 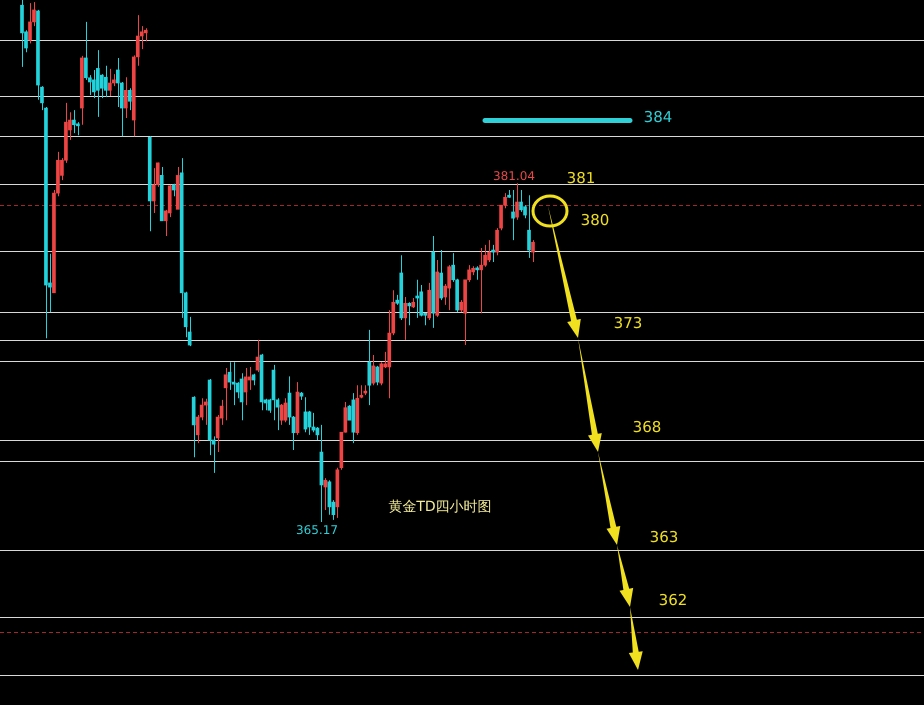 What do you see at coordinates (514, 176) in the screenshot?
I see `annotation: 381.04` at bounding box center [514, 176].